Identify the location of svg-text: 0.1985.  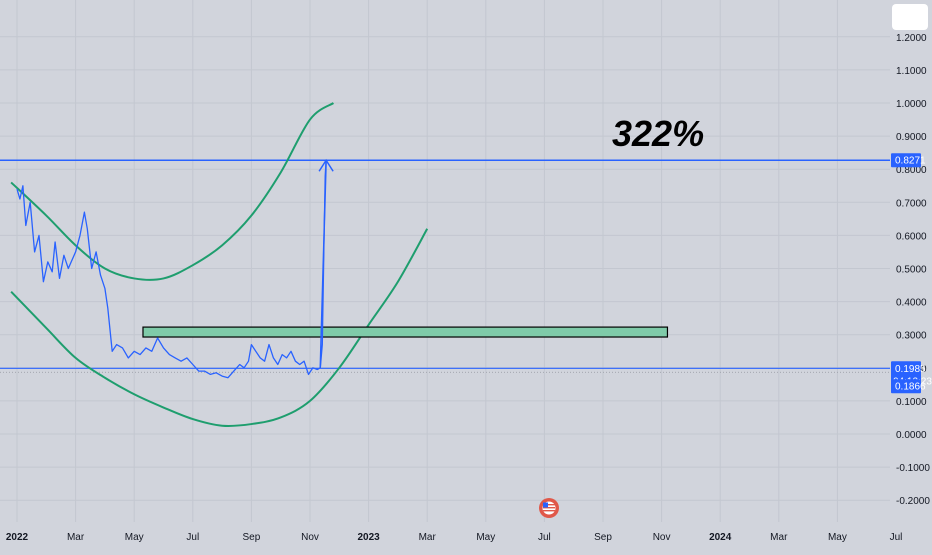
(910, 369).